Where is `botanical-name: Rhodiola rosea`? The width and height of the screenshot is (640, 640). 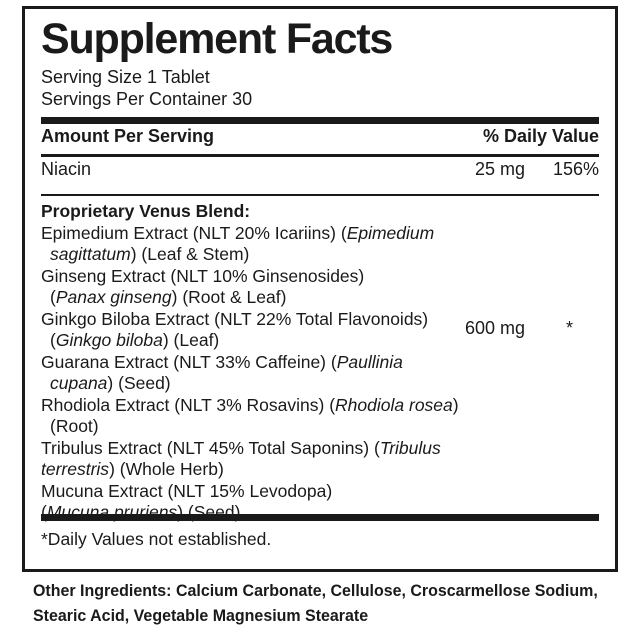 botanical-name: Rhodiola rosea is located at coordinates (394, 404).